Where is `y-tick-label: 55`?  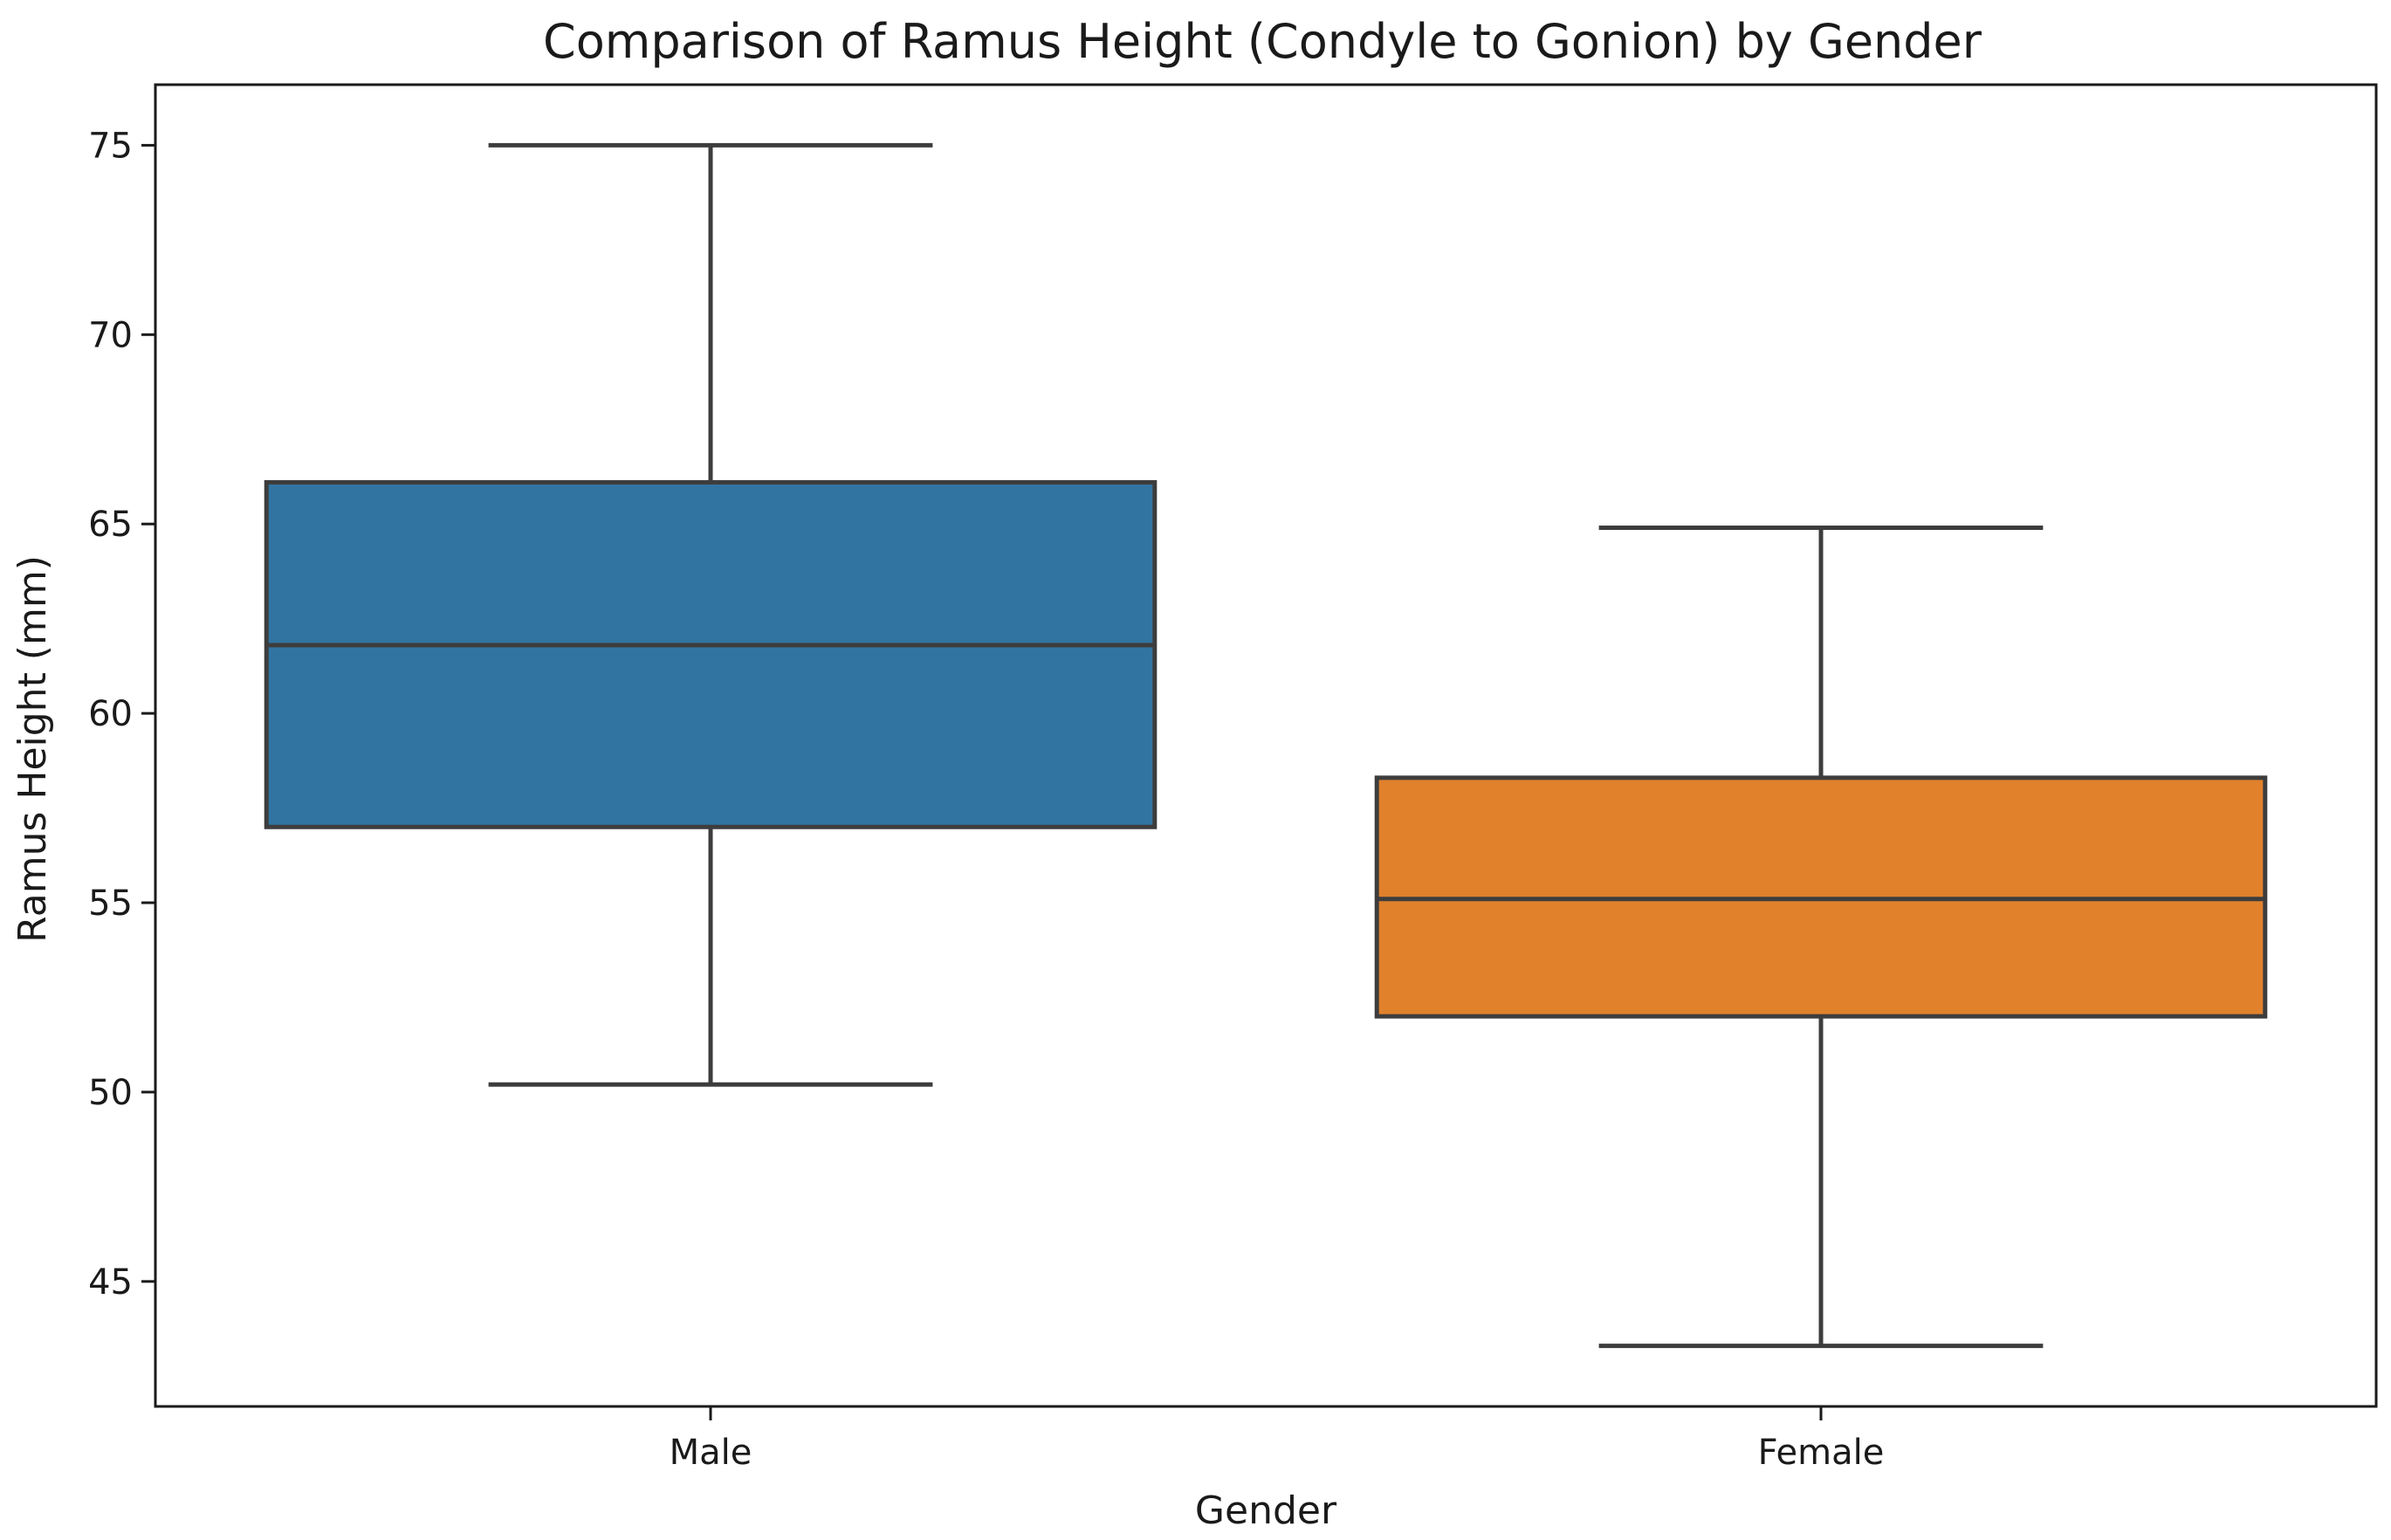
y-tick-label: 55 is located at coordinates (110, 904).